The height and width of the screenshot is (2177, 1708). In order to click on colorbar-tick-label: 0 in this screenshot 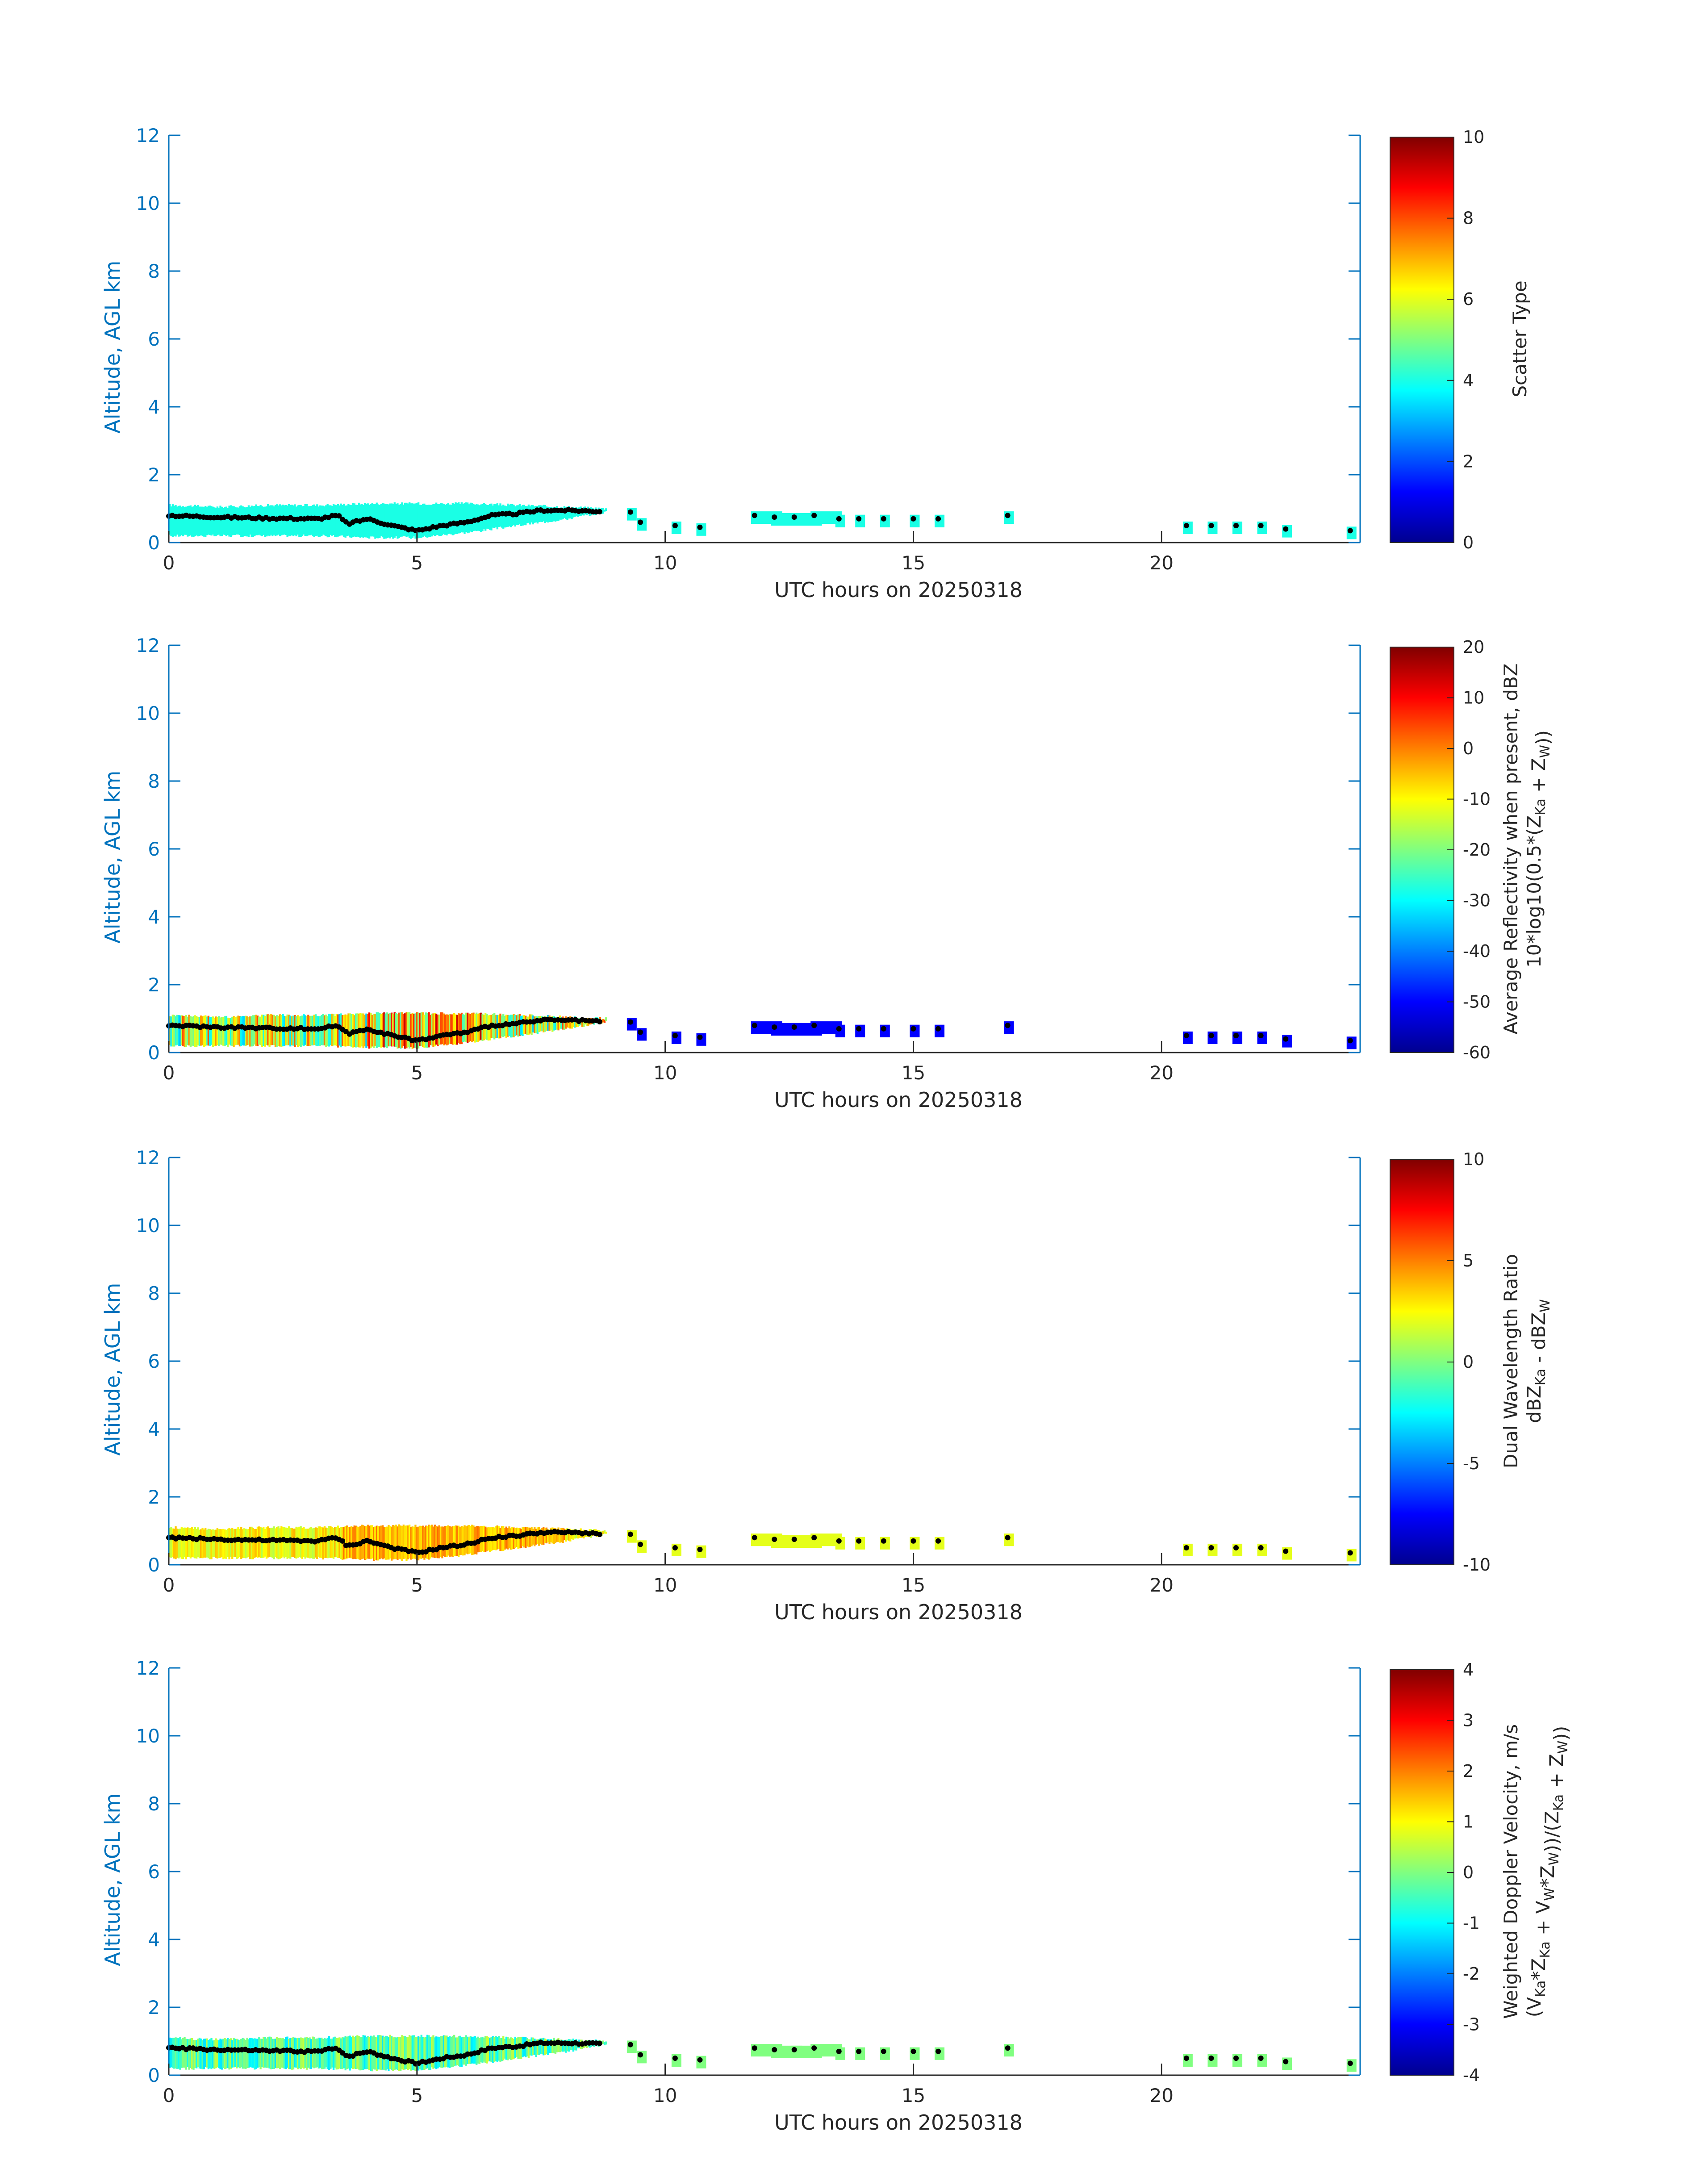, I will do `click(1468, 542)`.